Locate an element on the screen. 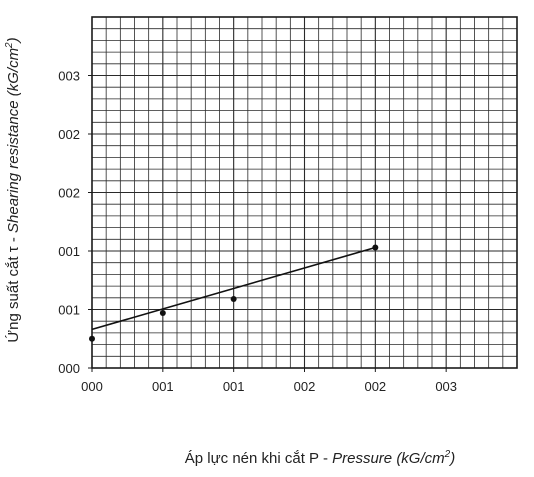  x-axis-title-superscript: 2 is located at coordinates (447, 454).